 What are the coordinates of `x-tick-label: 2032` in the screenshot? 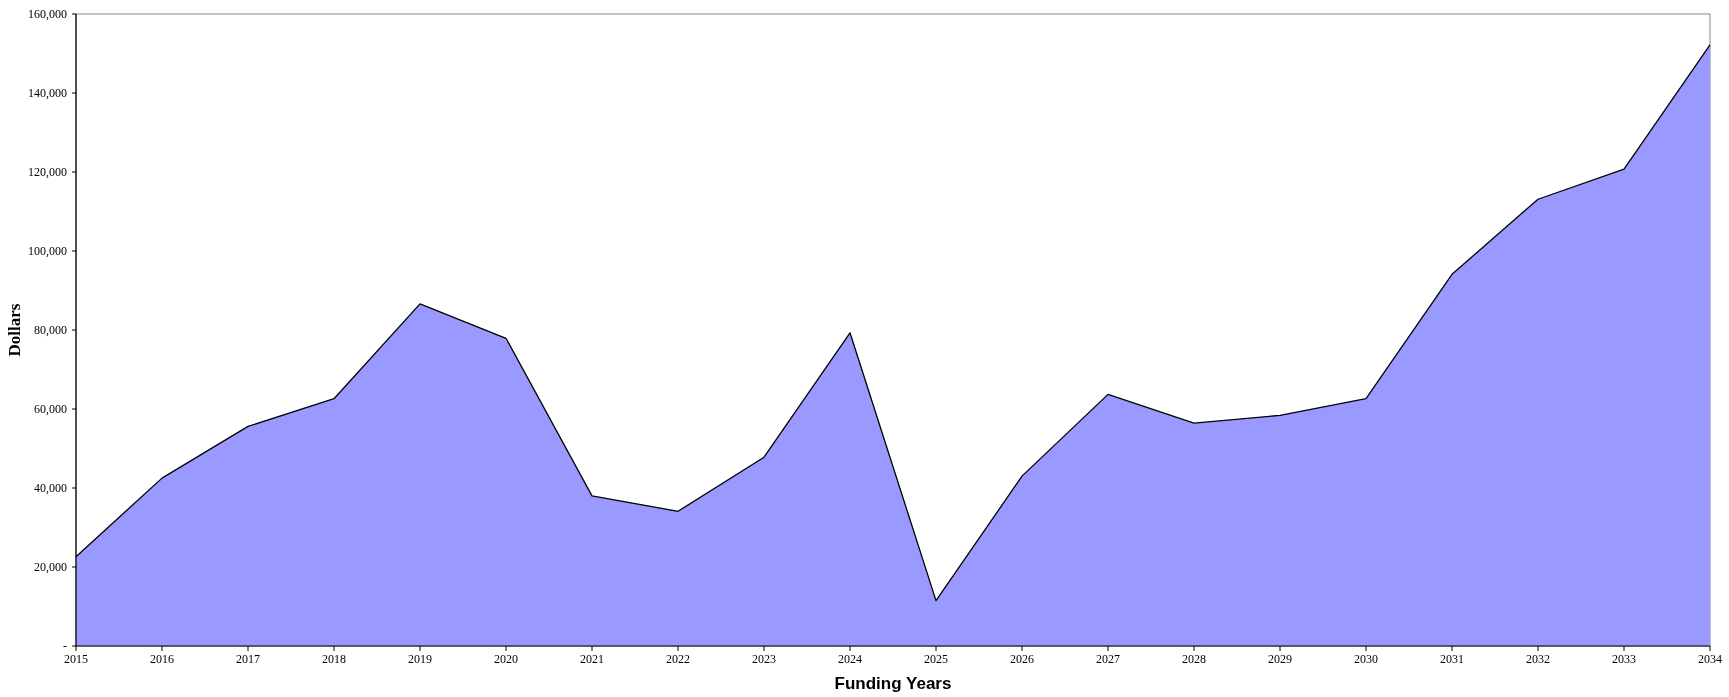 It's located at (1538, 659).